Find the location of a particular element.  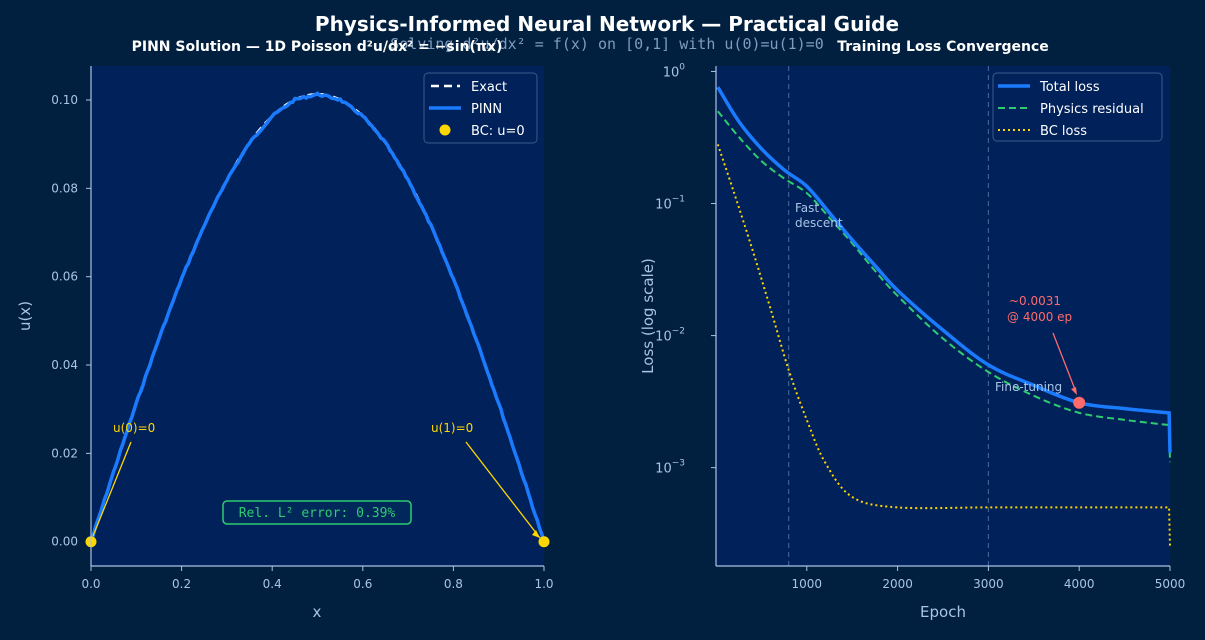

legend-bc-loss: BC loss is located at coordinates (1063, 131).